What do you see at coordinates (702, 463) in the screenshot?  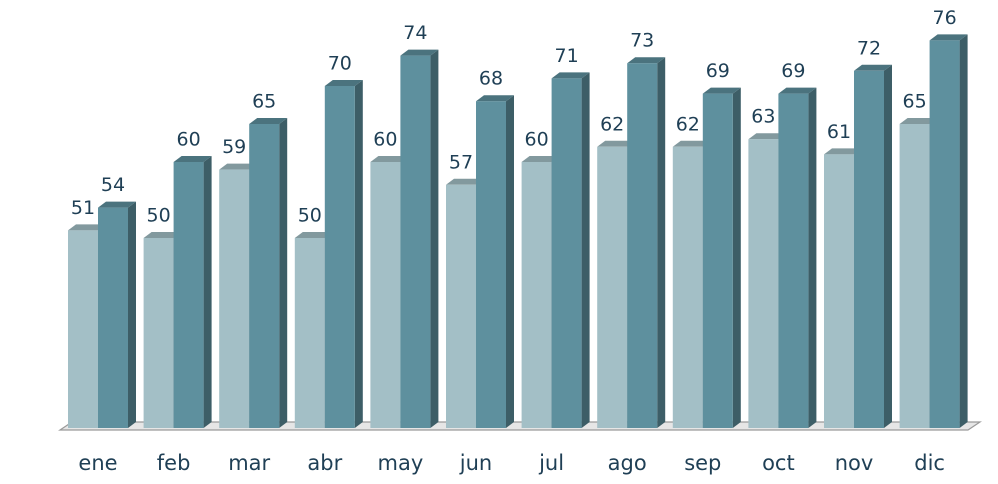 I see `x-tick-label: sep` at bounding box center [702, 463].